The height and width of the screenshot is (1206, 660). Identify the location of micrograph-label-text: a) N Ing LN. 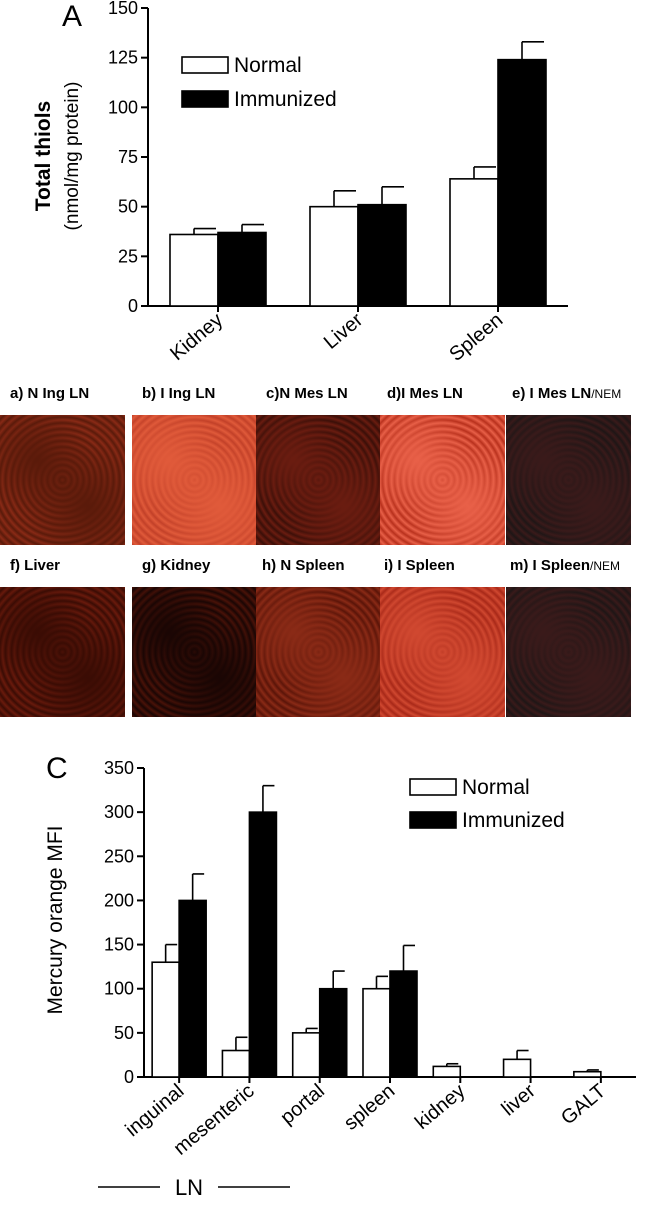
(50, 393).